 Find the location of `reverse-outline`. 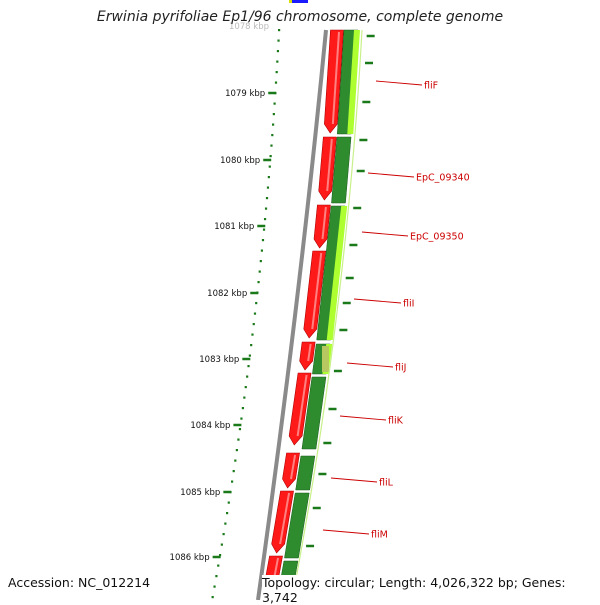

reverse-outline is located at coordinates (327, 314).